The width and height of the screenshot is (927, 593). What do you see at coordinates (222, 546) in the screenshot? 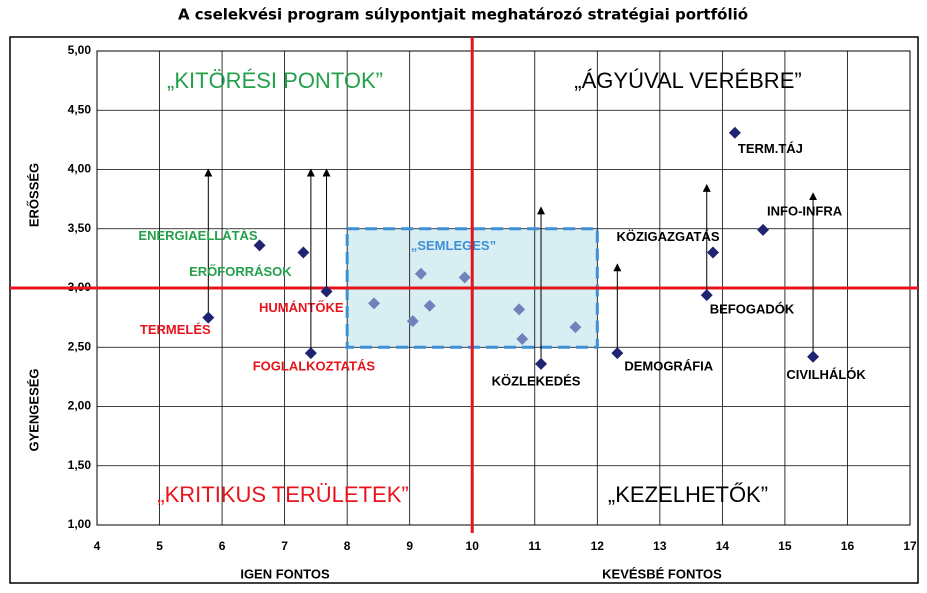
I see `x-tick-label: 6` at bounding box center [222, 546].